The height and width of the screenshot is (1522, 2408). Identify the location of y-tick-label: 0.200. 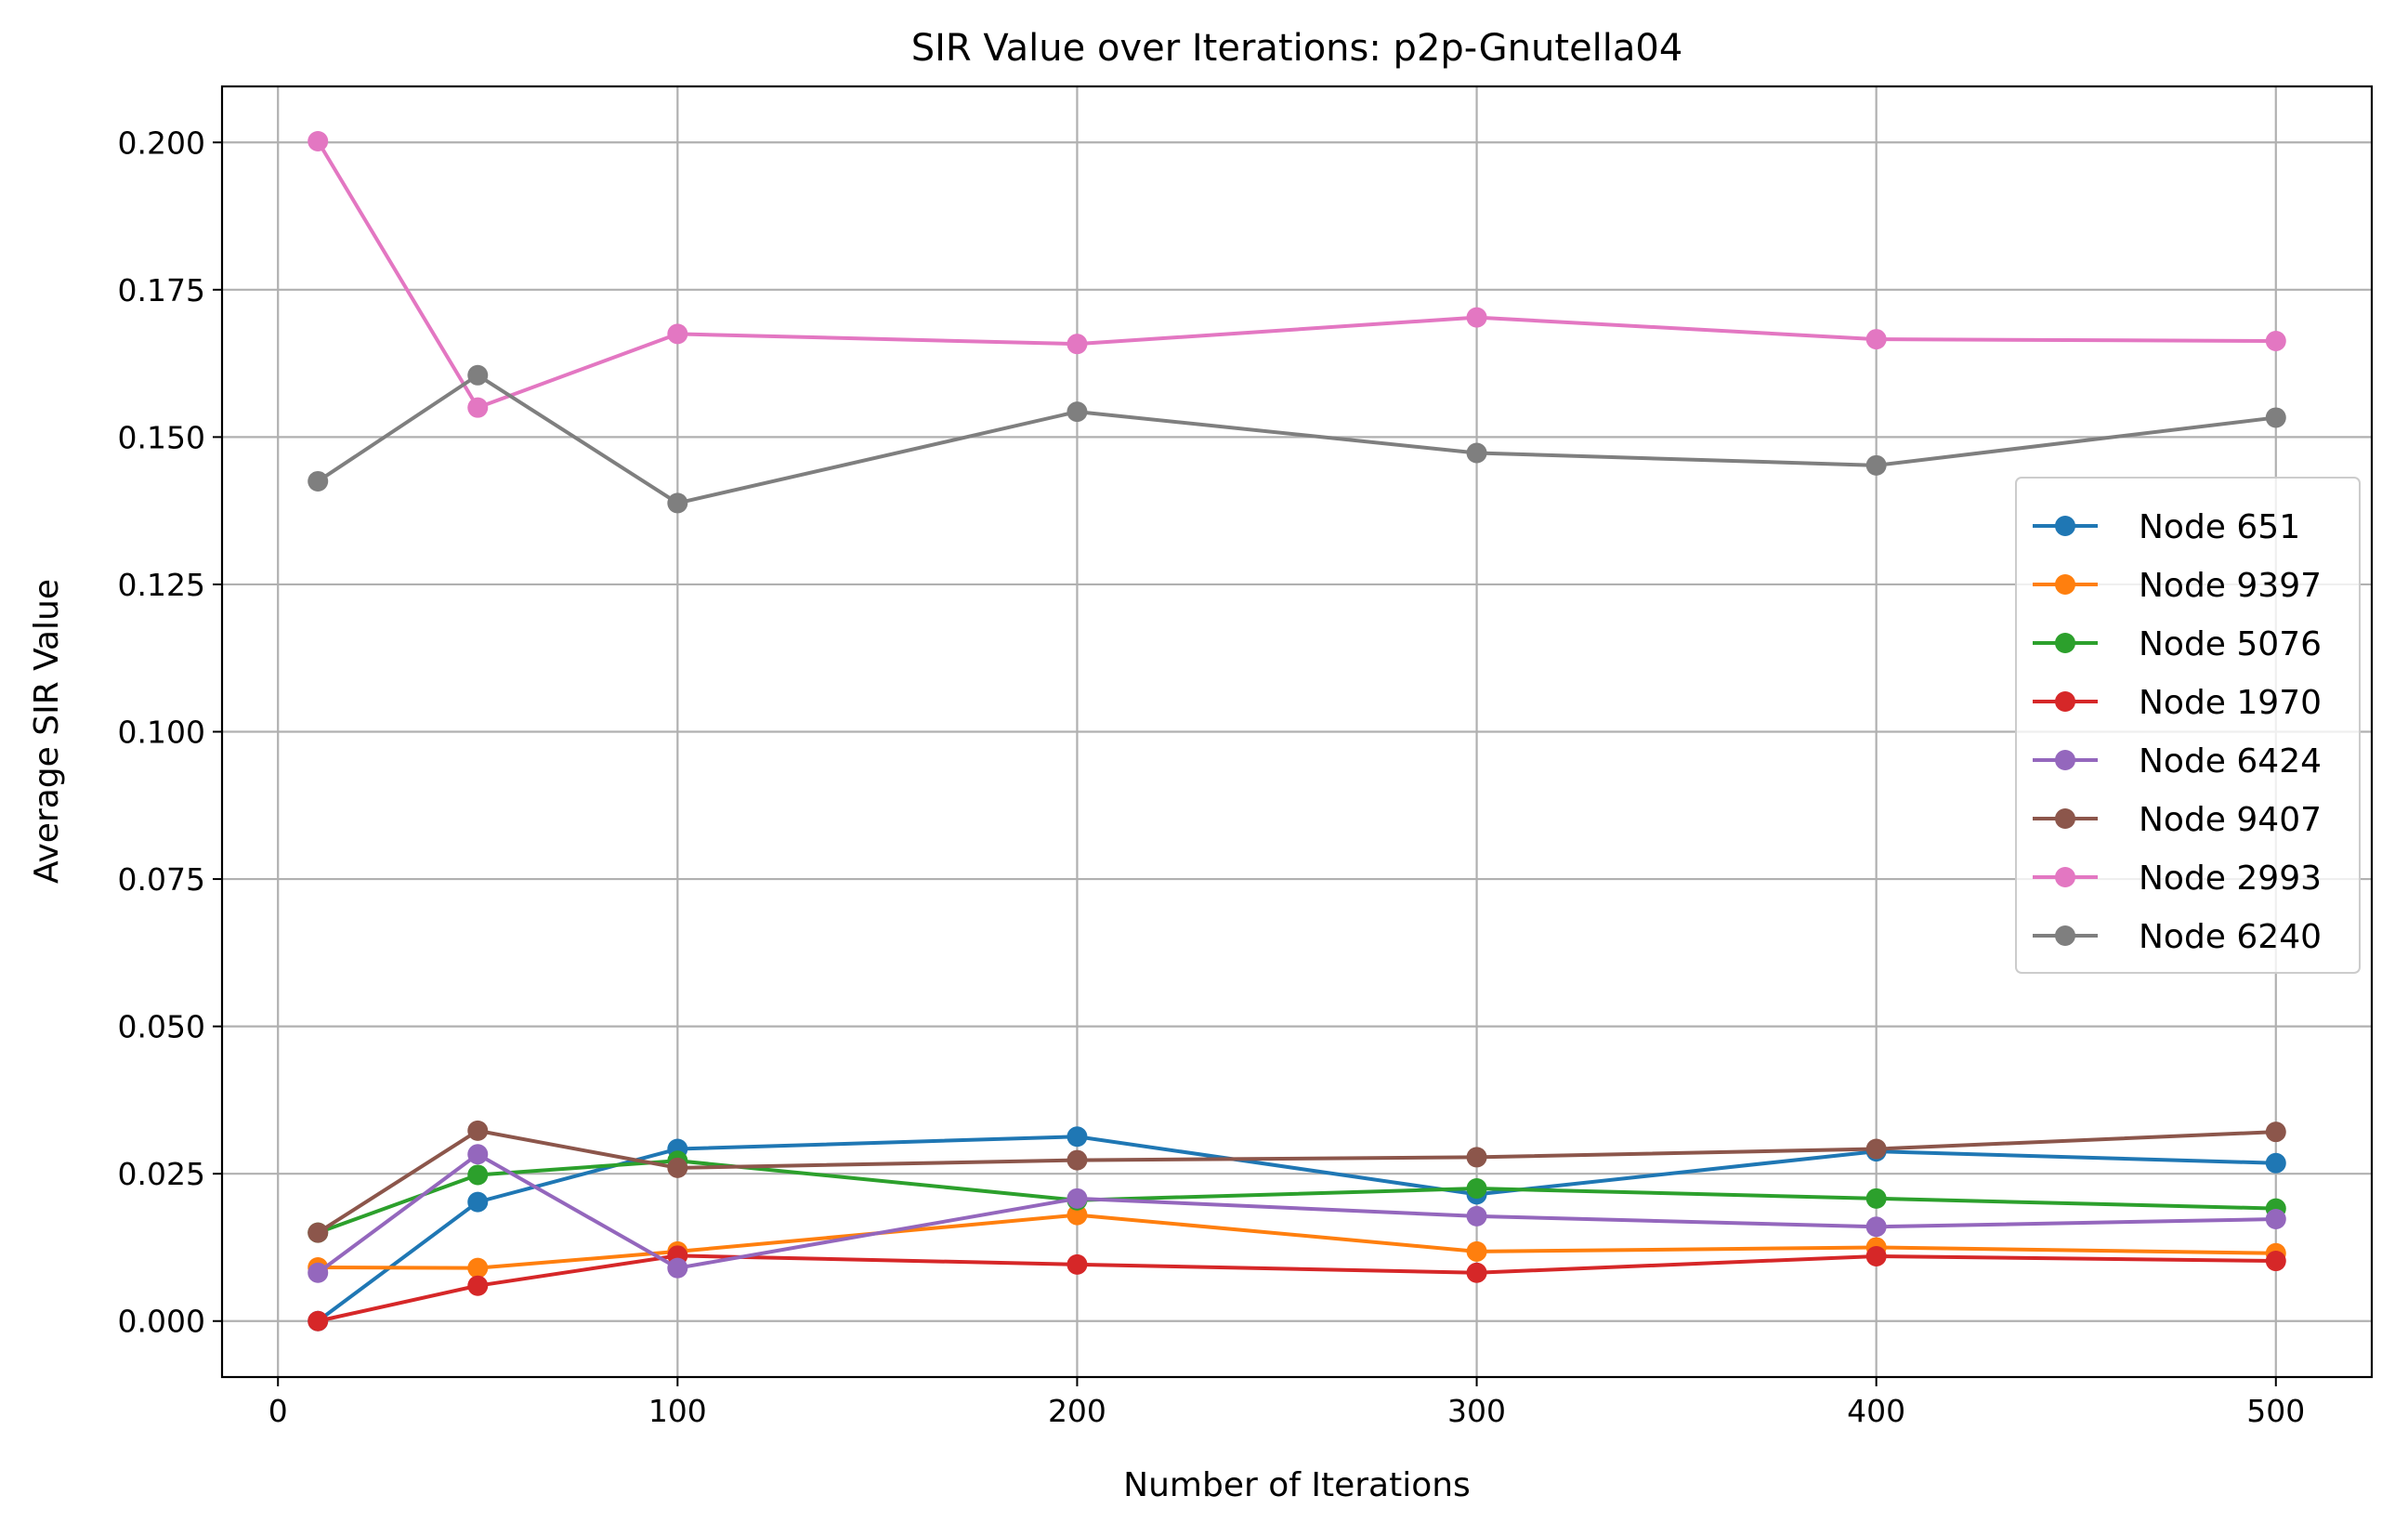
(161, 143).